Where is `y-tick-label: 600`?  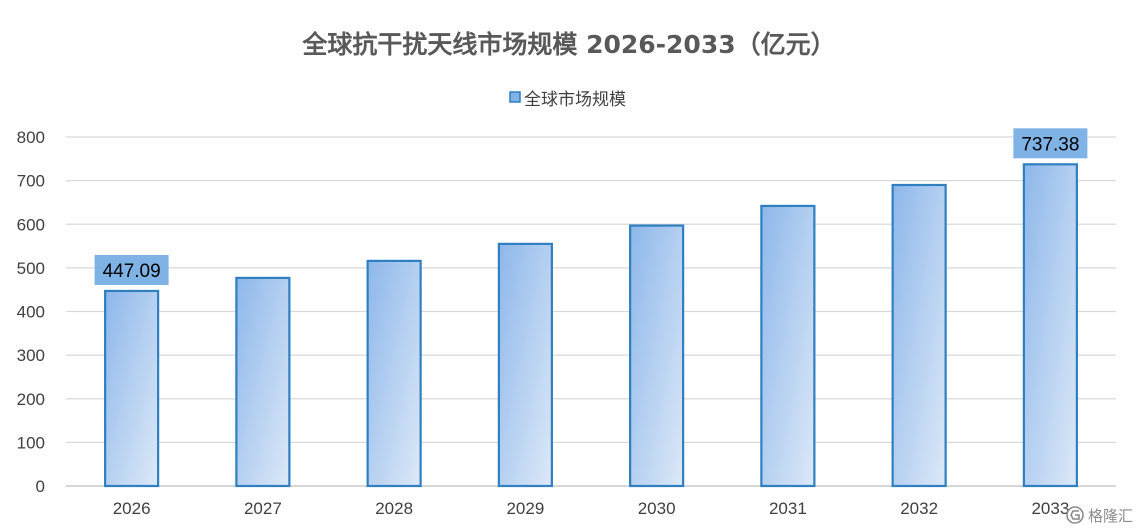 y-tick-label: 600 is located at coordinates (31, 224).